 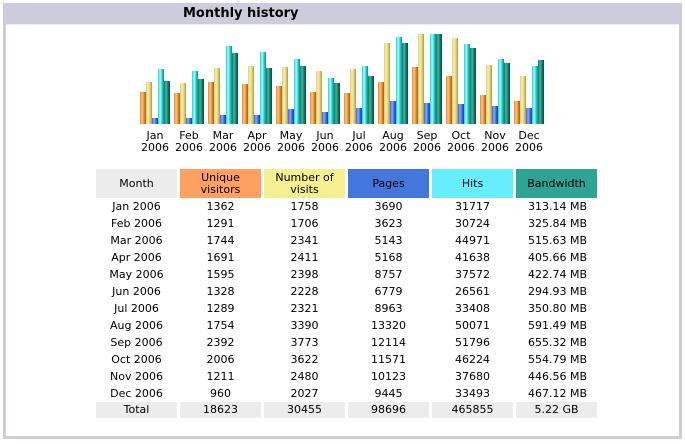 What do you see at coordinates (304, 240) in the screenshot?
I see `cell-visits: 2341` at bounding box center [304, 240].